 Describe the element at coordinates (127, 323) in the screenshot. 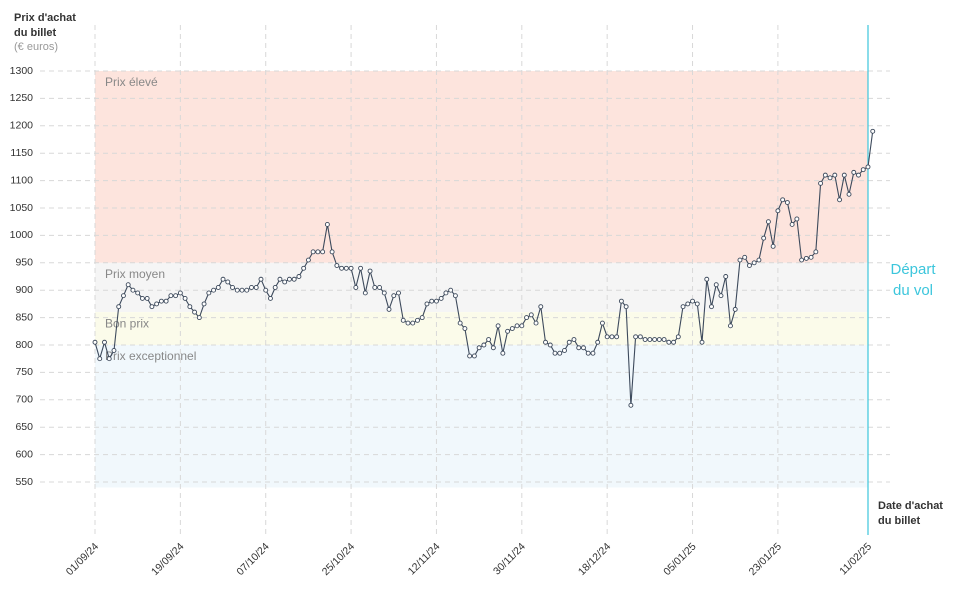

I see `band-label: Bon prix` at that location.